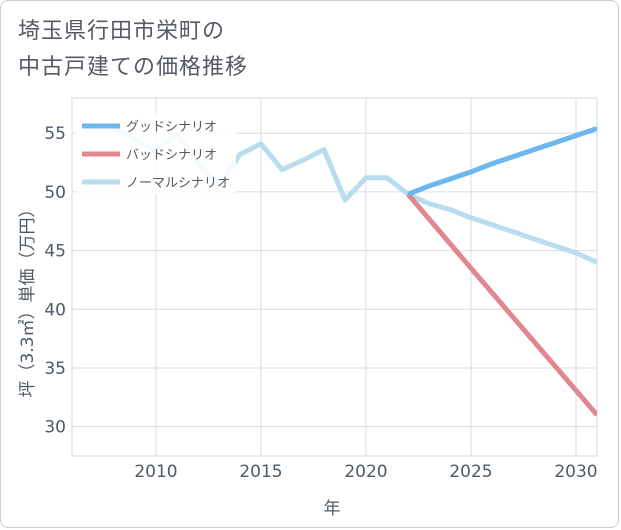 Image resolution: width=621 pixels, height=530 pixels. What do you see at coordinates (502, 161) in the screenshot?
I see `series-line-good` at bounding box center [502, 161].